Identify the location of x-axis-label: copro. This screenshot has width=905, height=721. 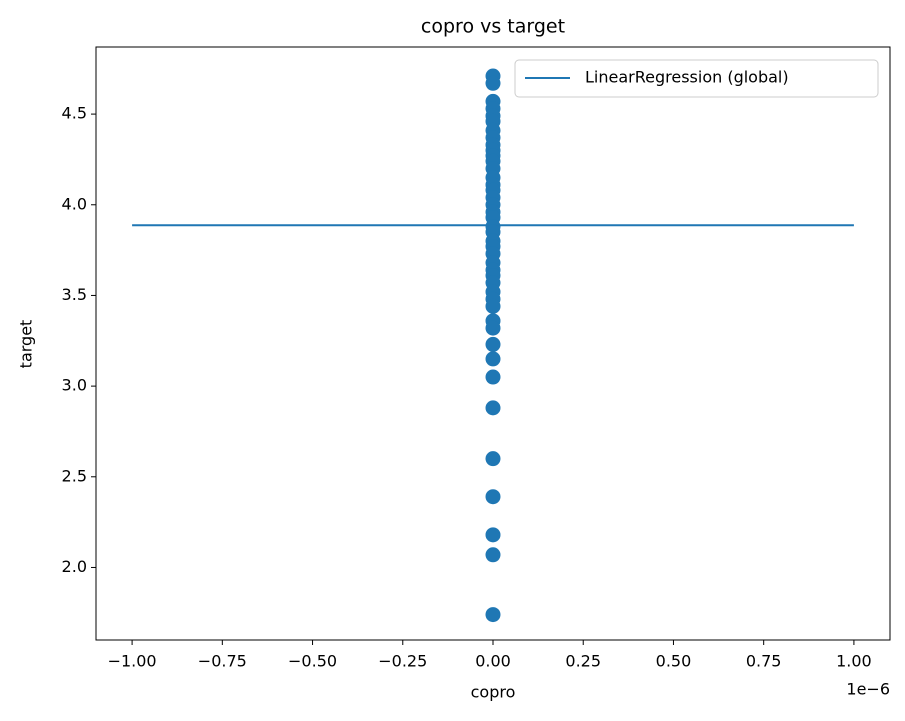
(493, 692).